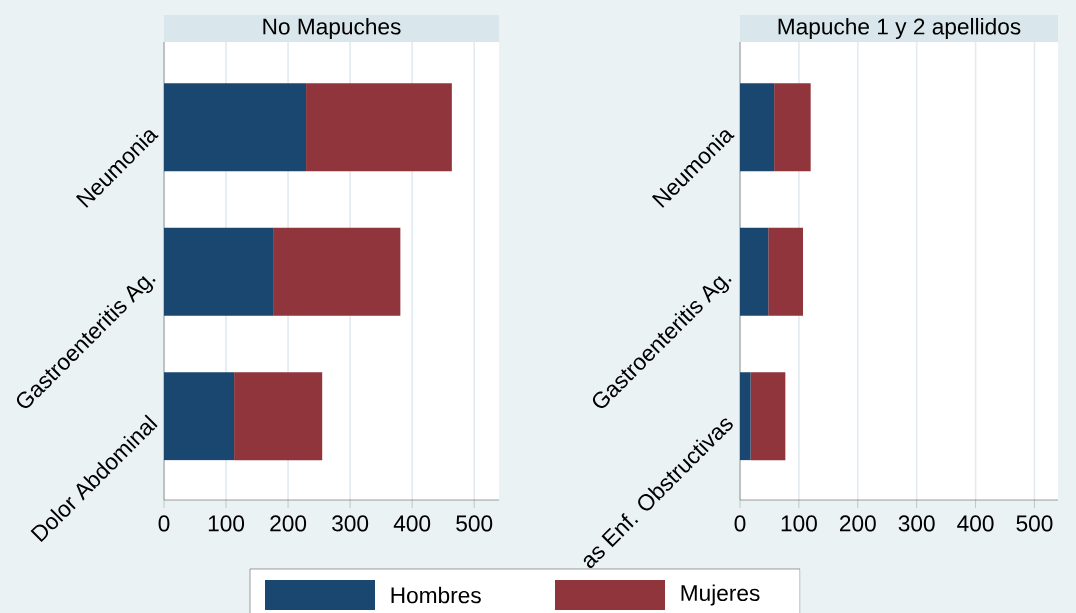 This screenshot has width=1076, height=613. Describe the element at coordinates (720, 595) in the screenshot. I see `legend-label: Mujeres` at that location.